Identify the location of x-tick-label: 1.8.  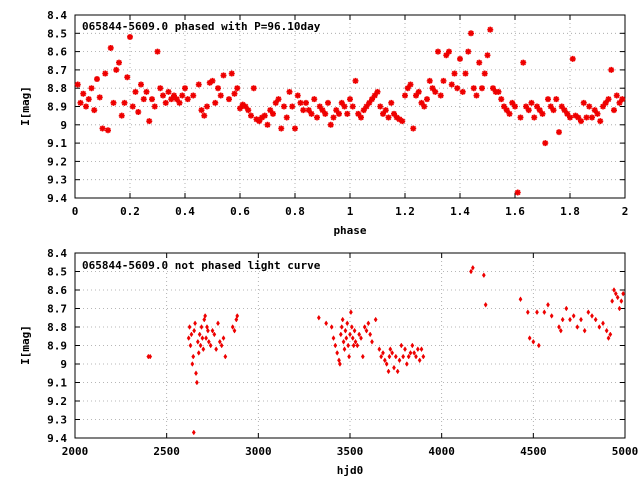
(570, 211).